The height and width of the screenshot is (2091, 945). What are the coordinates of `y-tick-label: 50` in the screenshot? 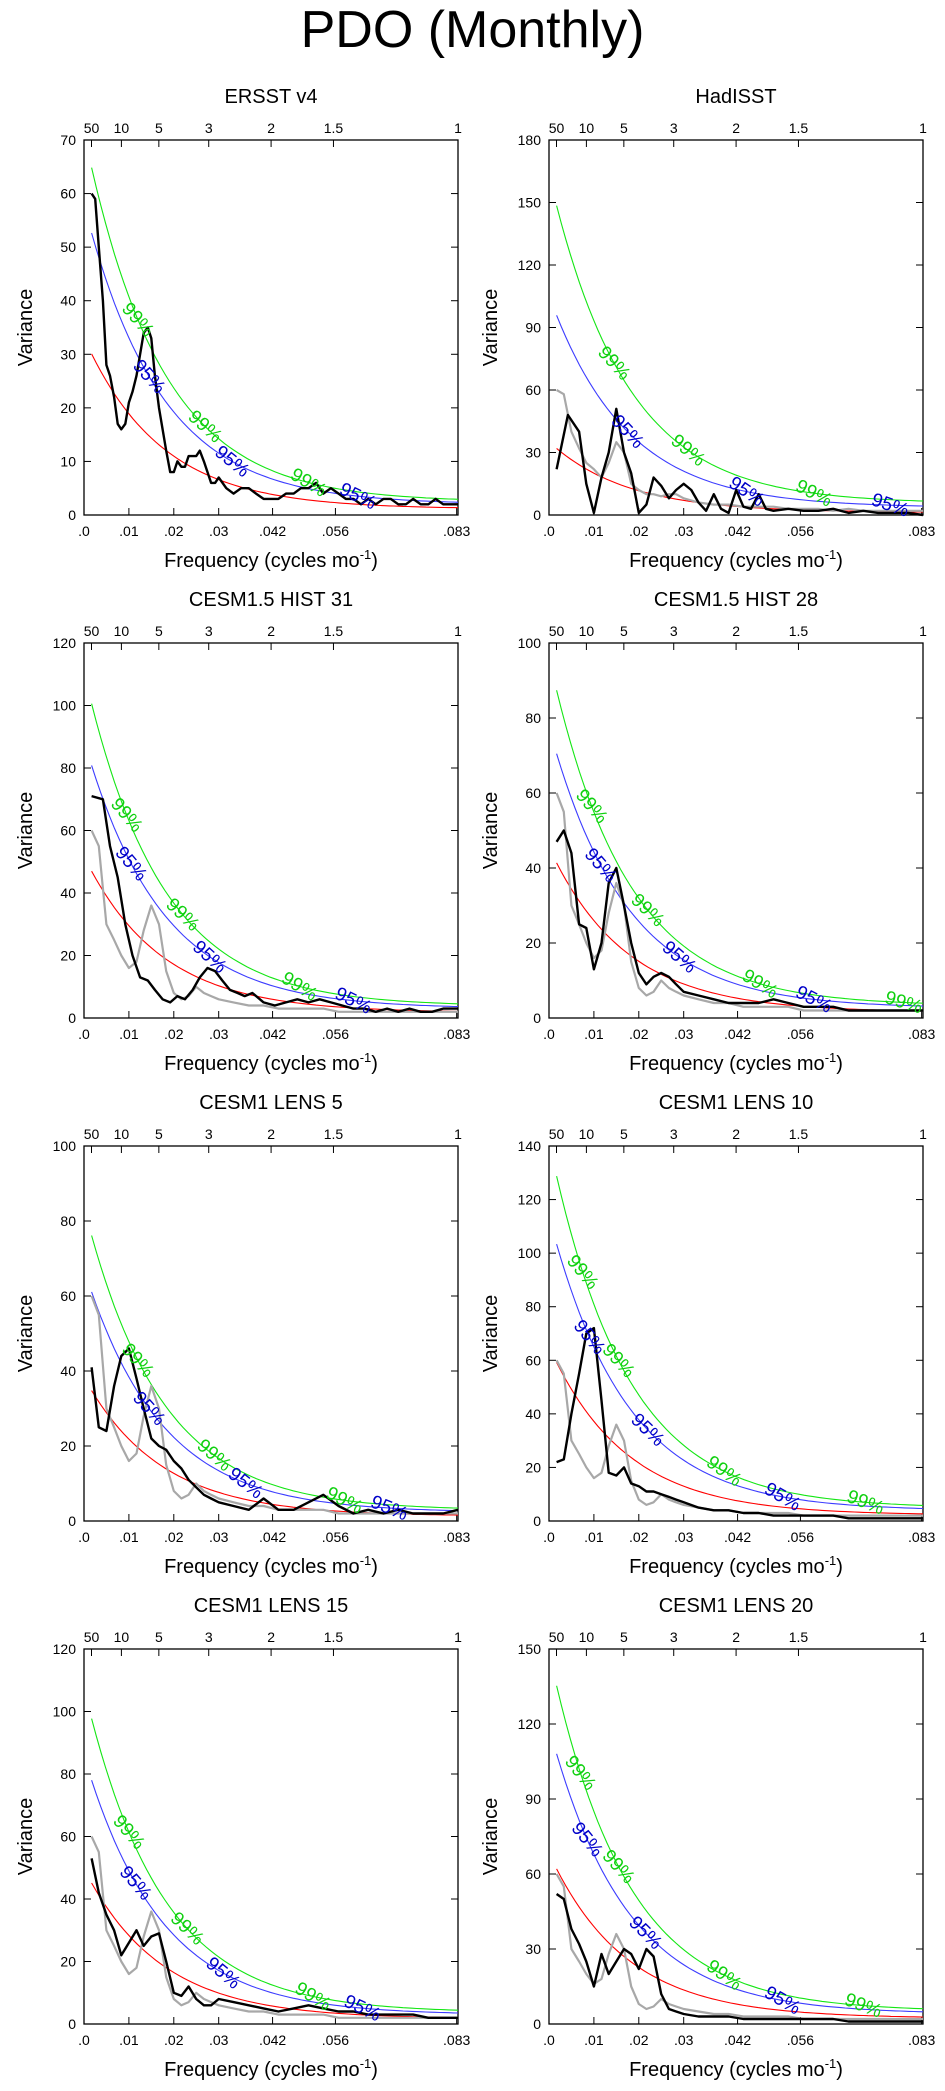 It's located at (68, 247).